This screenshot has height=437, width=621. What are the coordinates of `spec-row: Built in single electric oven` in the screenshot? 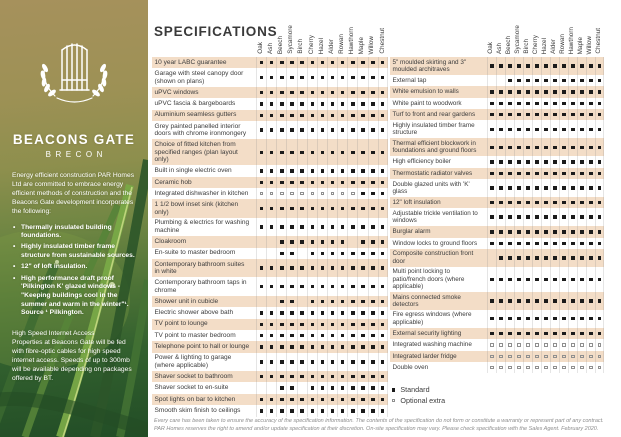 It's located at (270, 171).